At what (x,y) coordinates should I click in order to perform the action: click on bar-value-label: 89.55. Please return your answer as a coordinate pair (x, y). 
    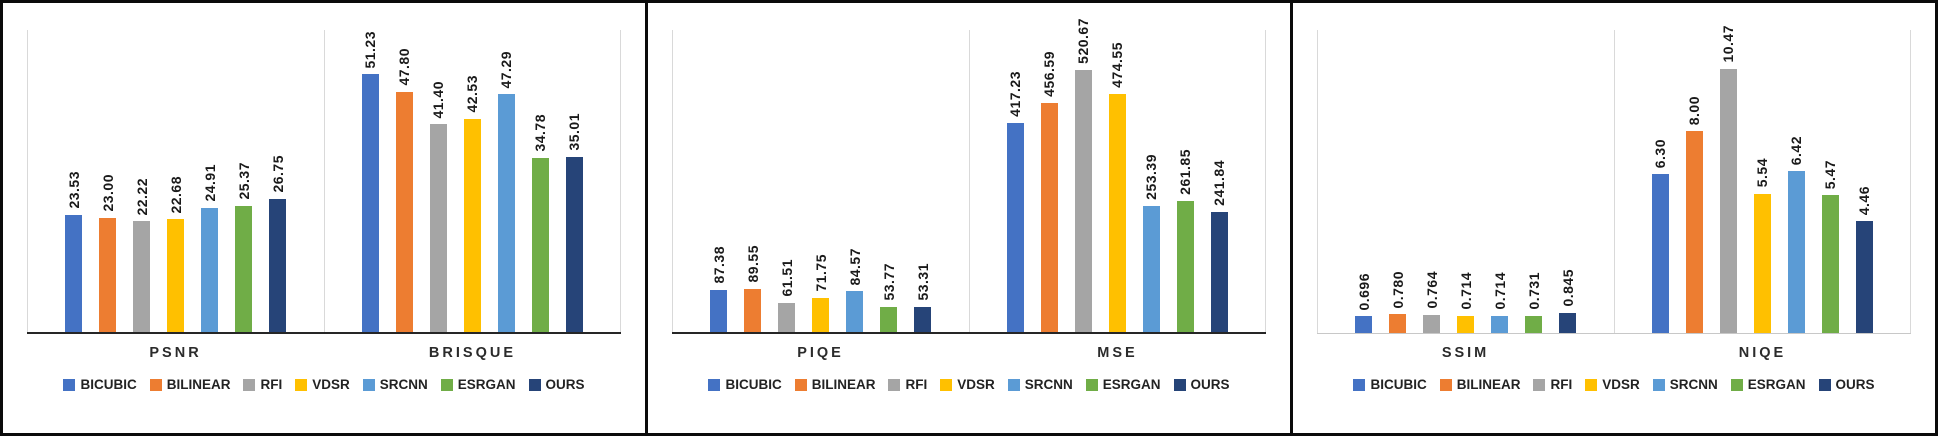
    Looking at the image, I should click on (752, 264).